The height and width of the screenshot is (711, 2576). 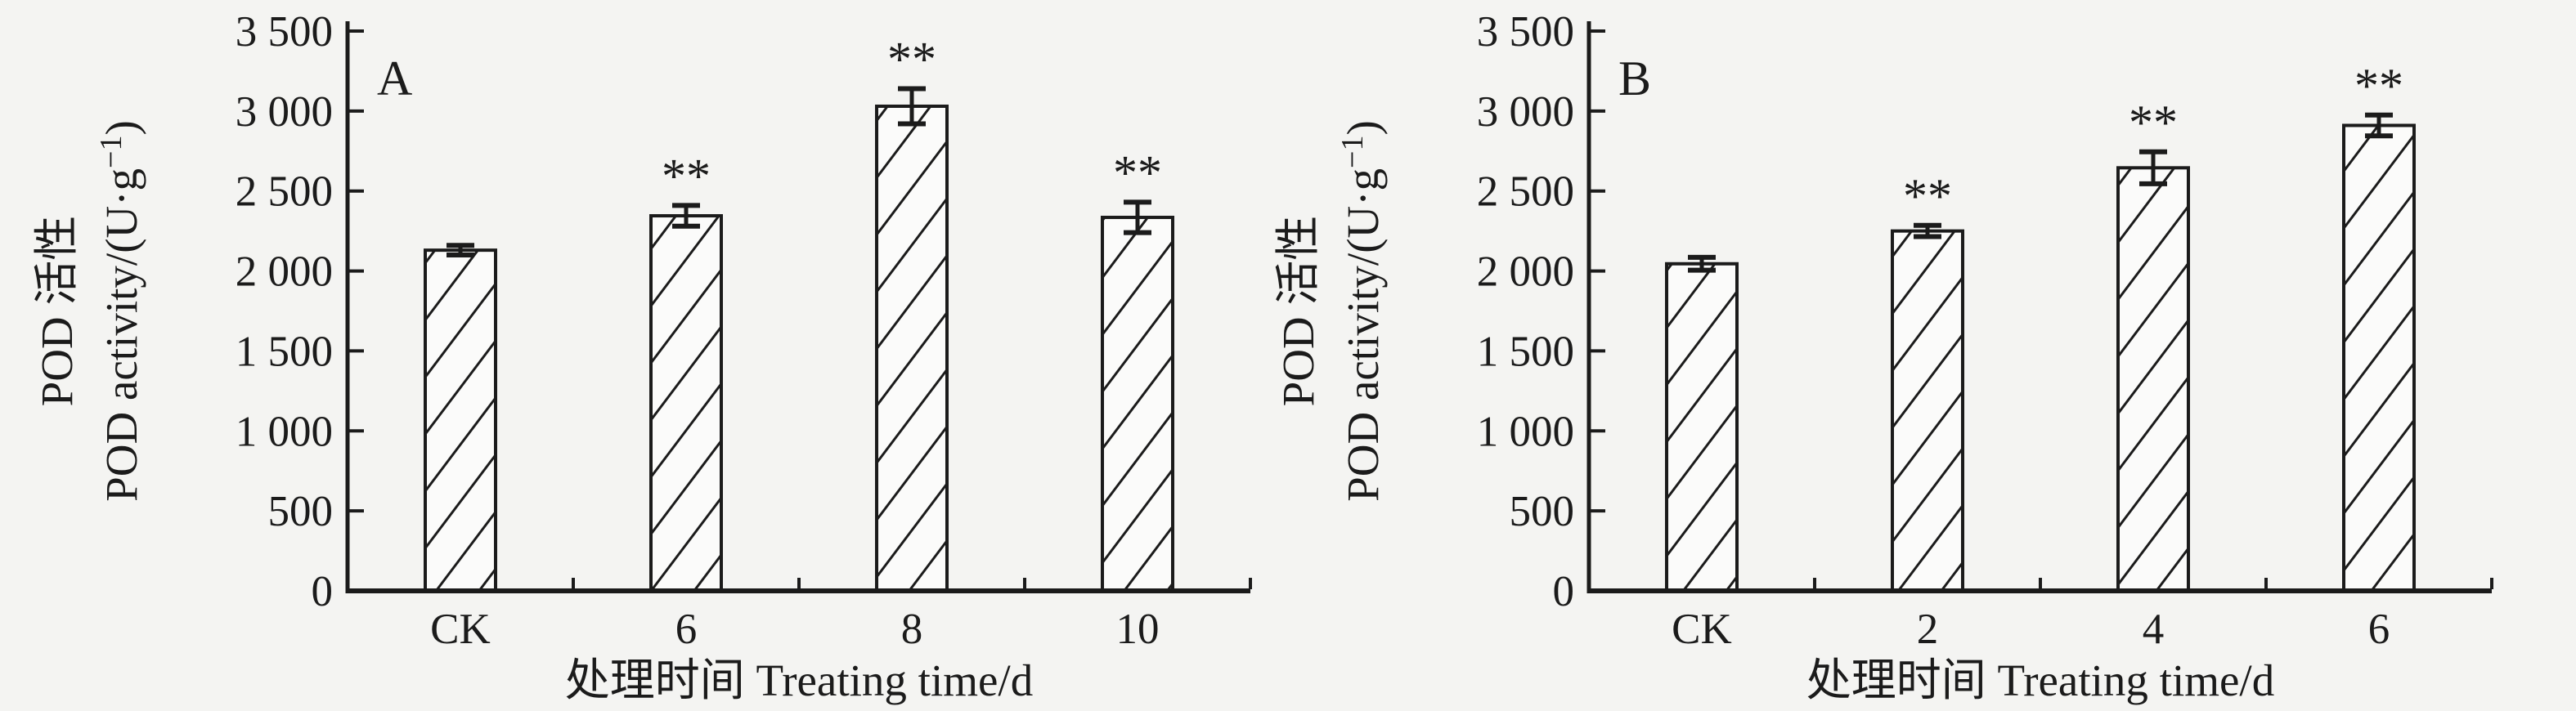 I want to click on bar-8: **, so click(x=912, y=312).